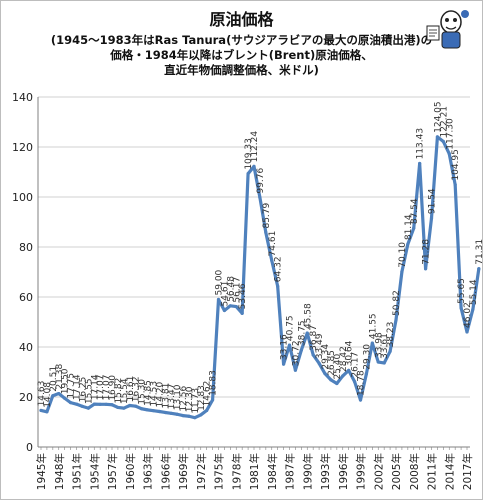 This screenshot has width=483, height=500. I want to click on x-tick-label: 1996年, so click(343, 471).